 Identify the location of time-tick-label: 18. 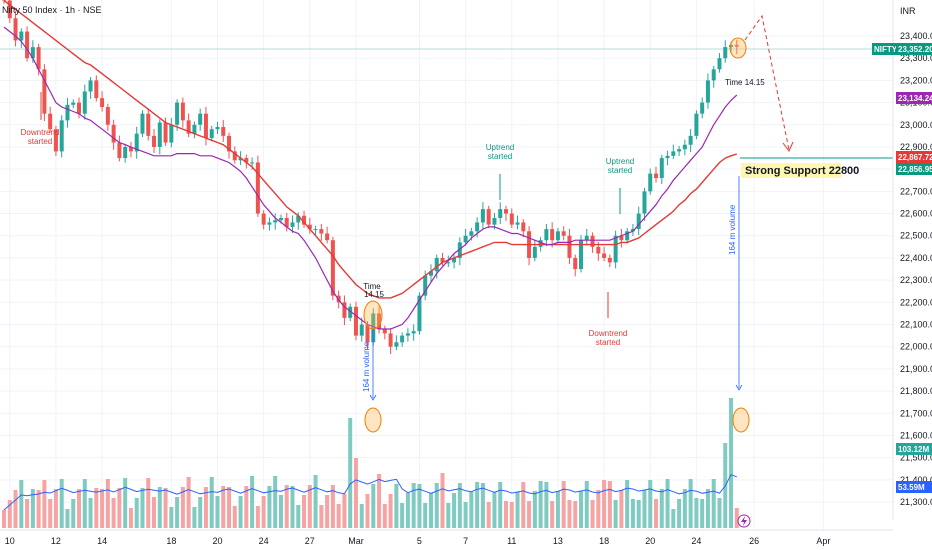
(171, 541).